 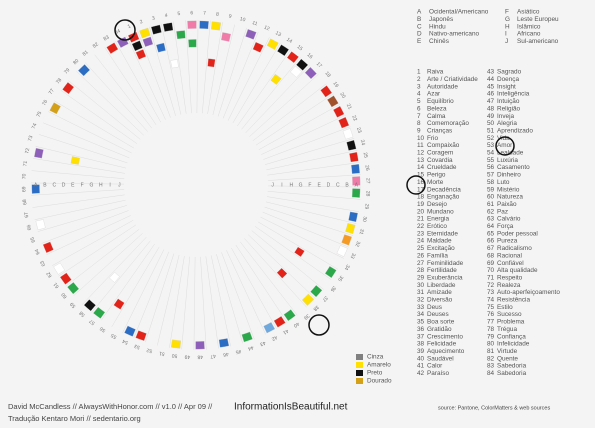 I want to click on sector-number: 31, so click(x=361, y=231).